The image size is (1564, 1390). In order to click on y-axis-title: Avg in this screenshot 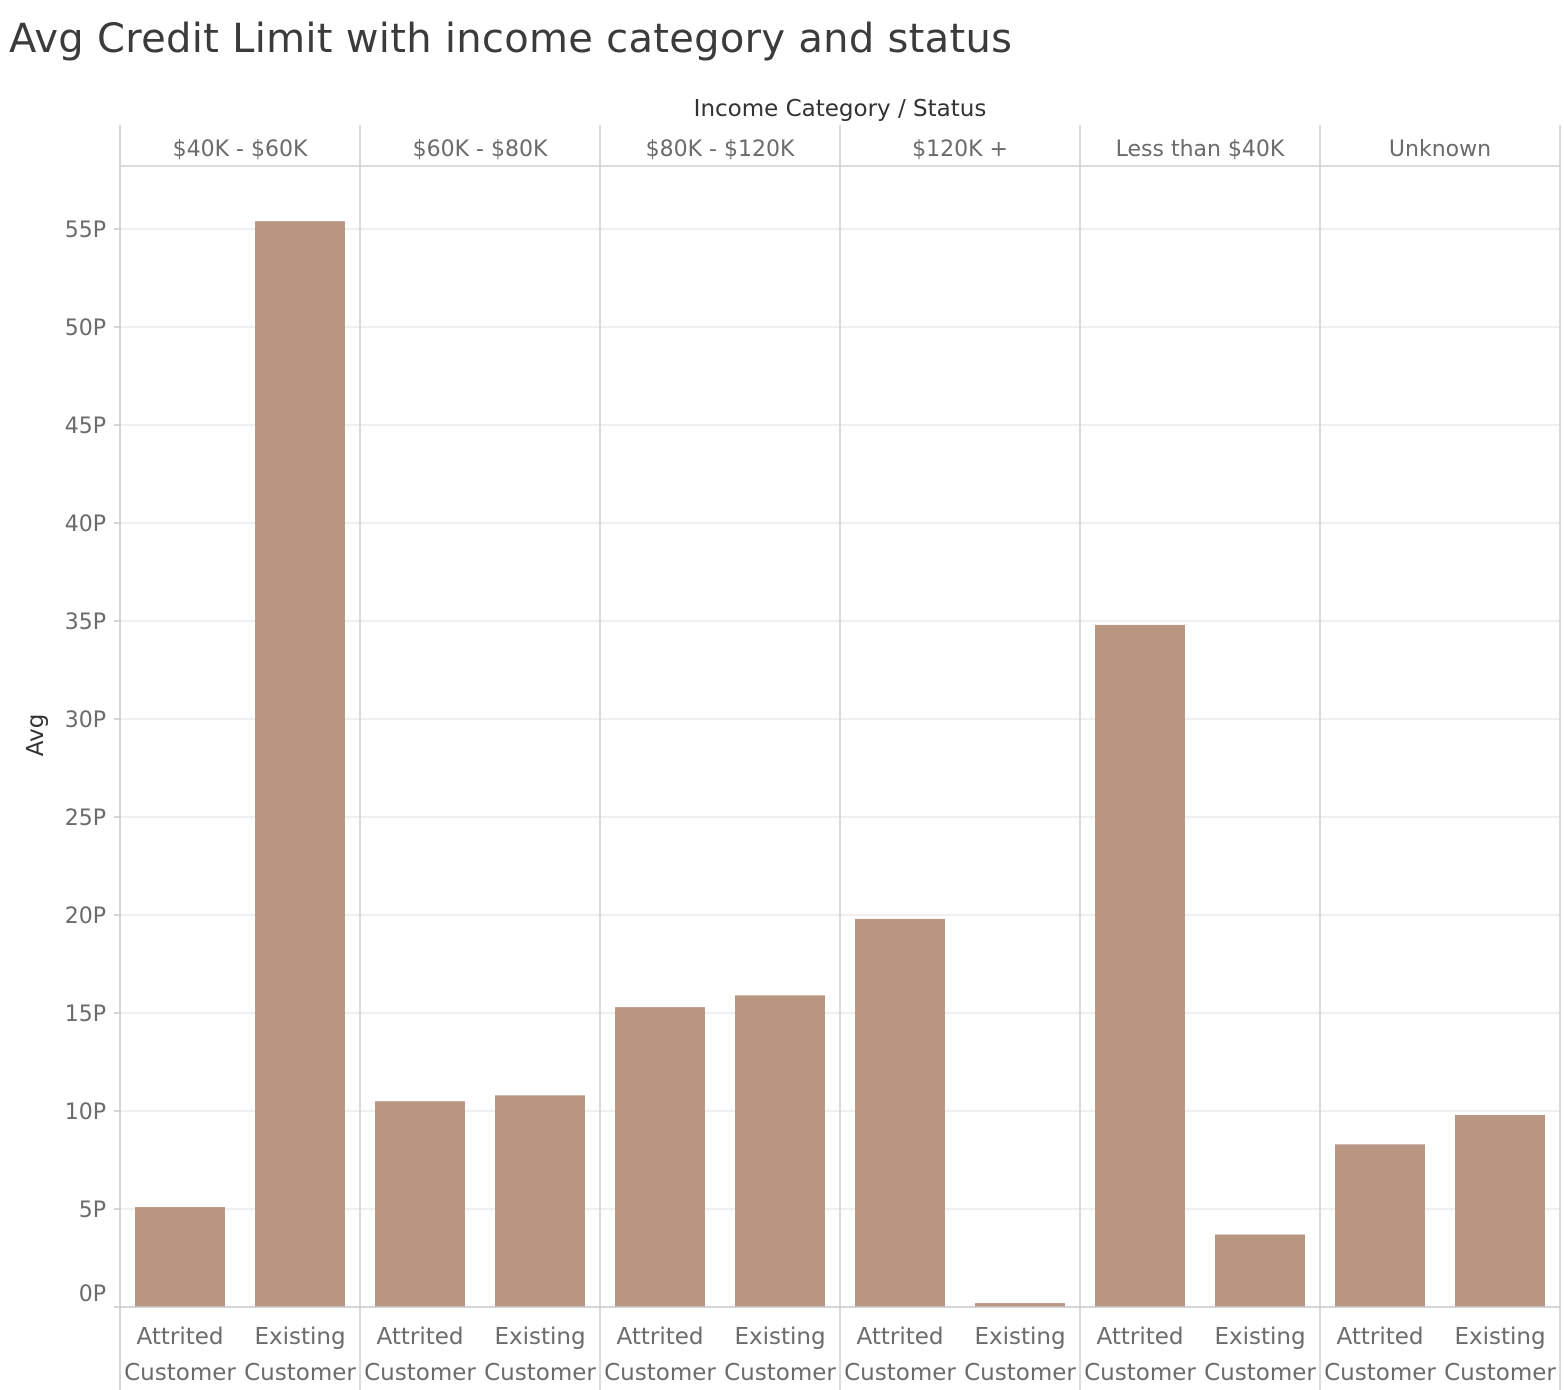, I will do `click(36, 735)`.